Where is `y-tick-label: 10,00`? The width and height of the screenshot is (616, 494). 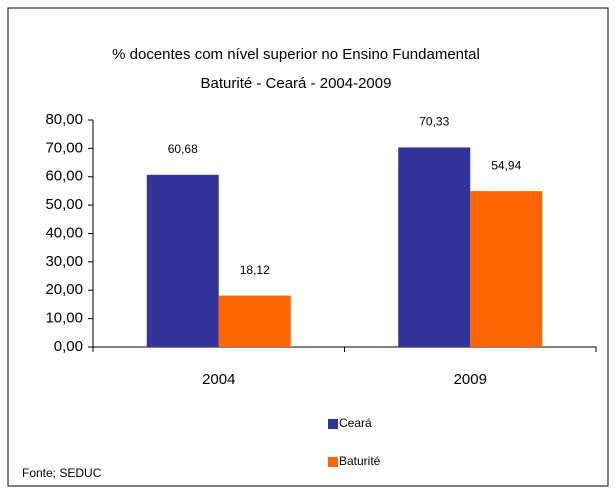 y-tick-label: 10,00 is located at coordinates (64, 318).